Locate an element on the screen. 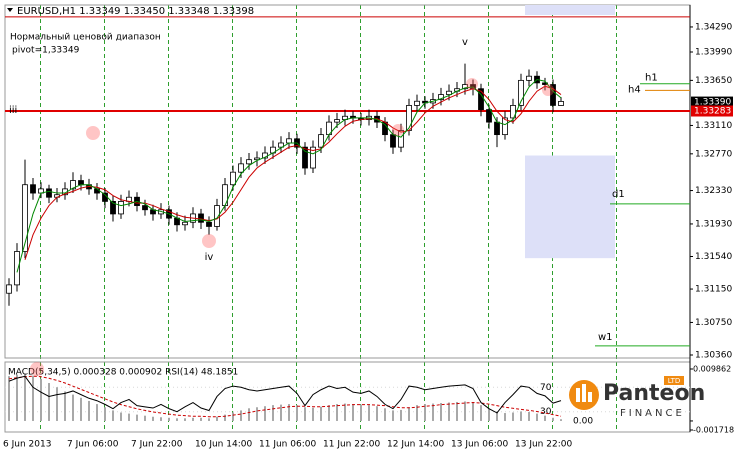 The height and width of the screenshot is (455, 734). range-box is located at coordinates (570, 207).